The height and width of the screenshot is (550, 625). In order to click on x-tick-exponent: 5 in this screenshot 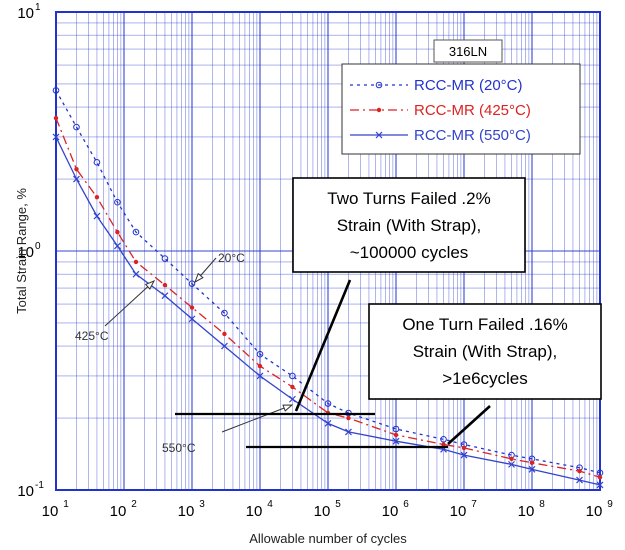, I will do `click(338, 504)`.